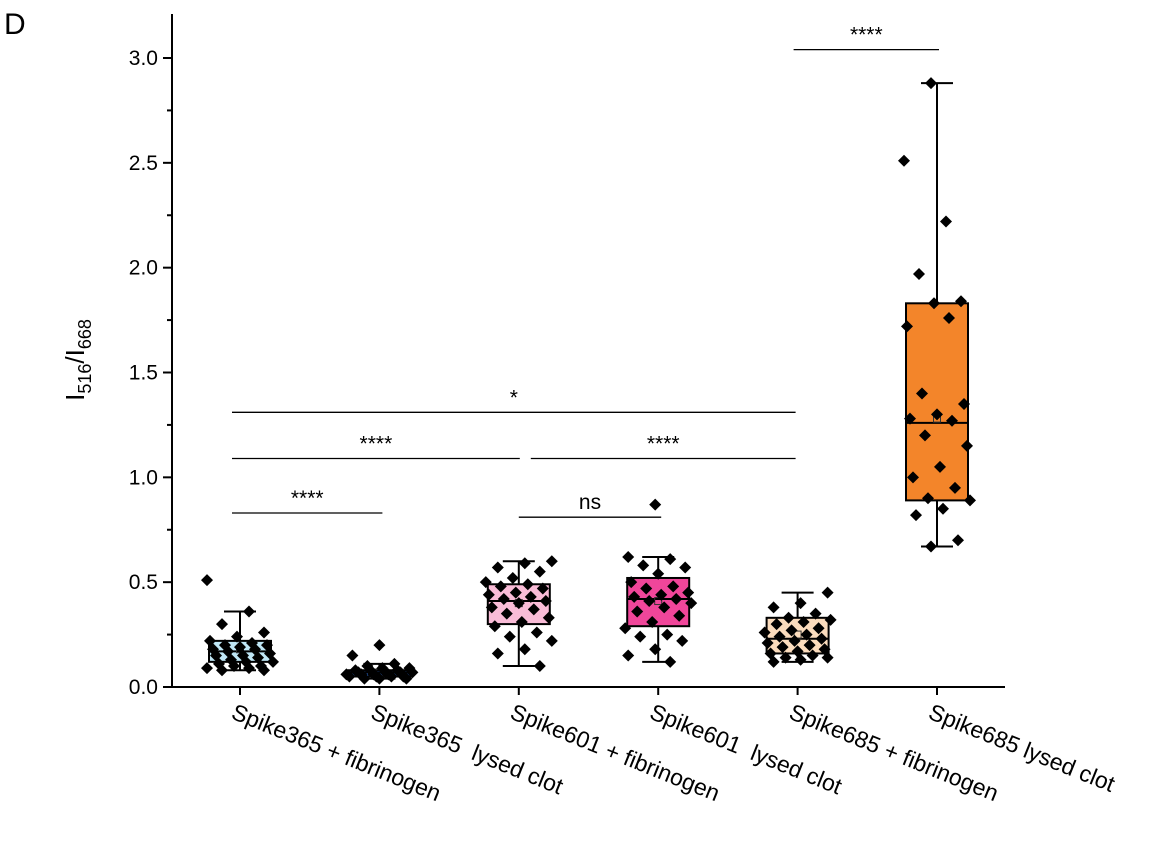 The width and height of the screenshot is (1168, 845). I want to click on y-axis-label: I516/I668, so click(77, 360).